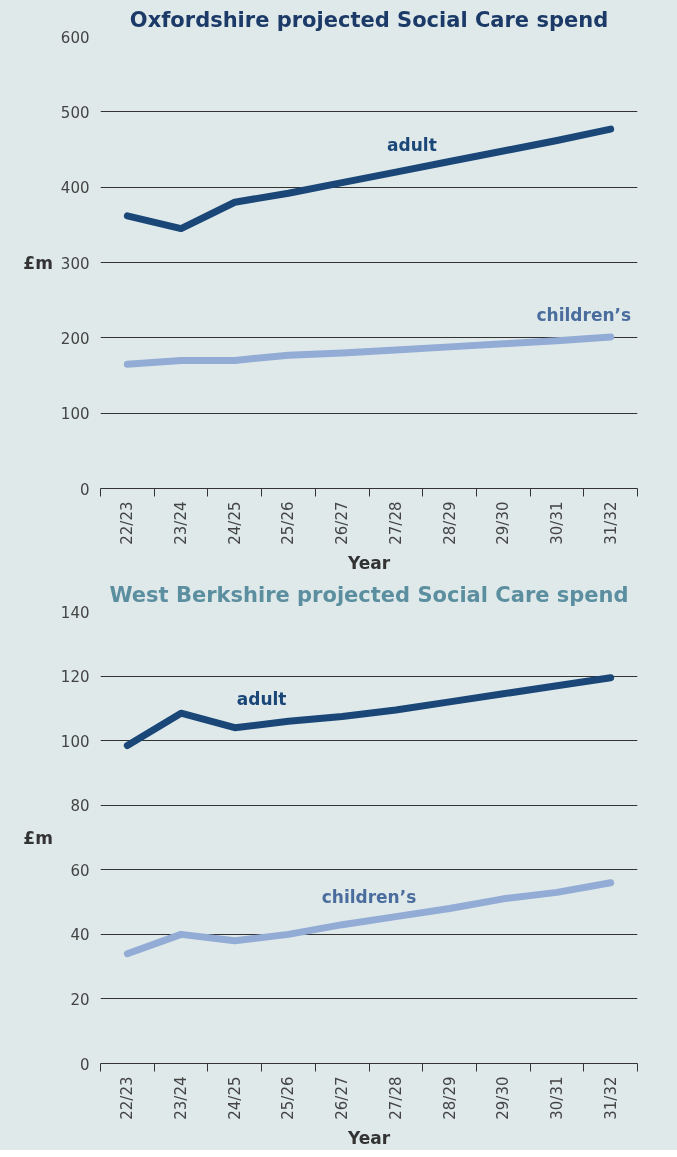 This screenshot has width=677, height=1157. I want to click on y-tick-label: 20, so click(80, 999).